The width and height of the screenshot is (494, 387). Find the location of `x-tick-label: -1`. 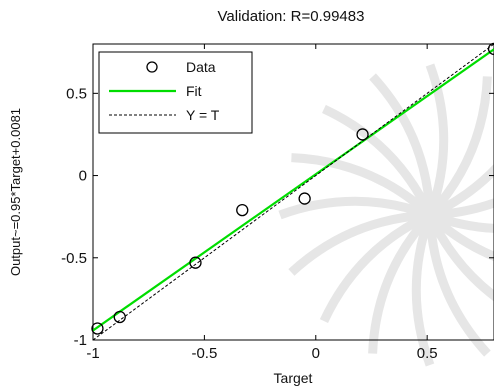

x-tick-label: -1 is located at coordinates (92, 353).